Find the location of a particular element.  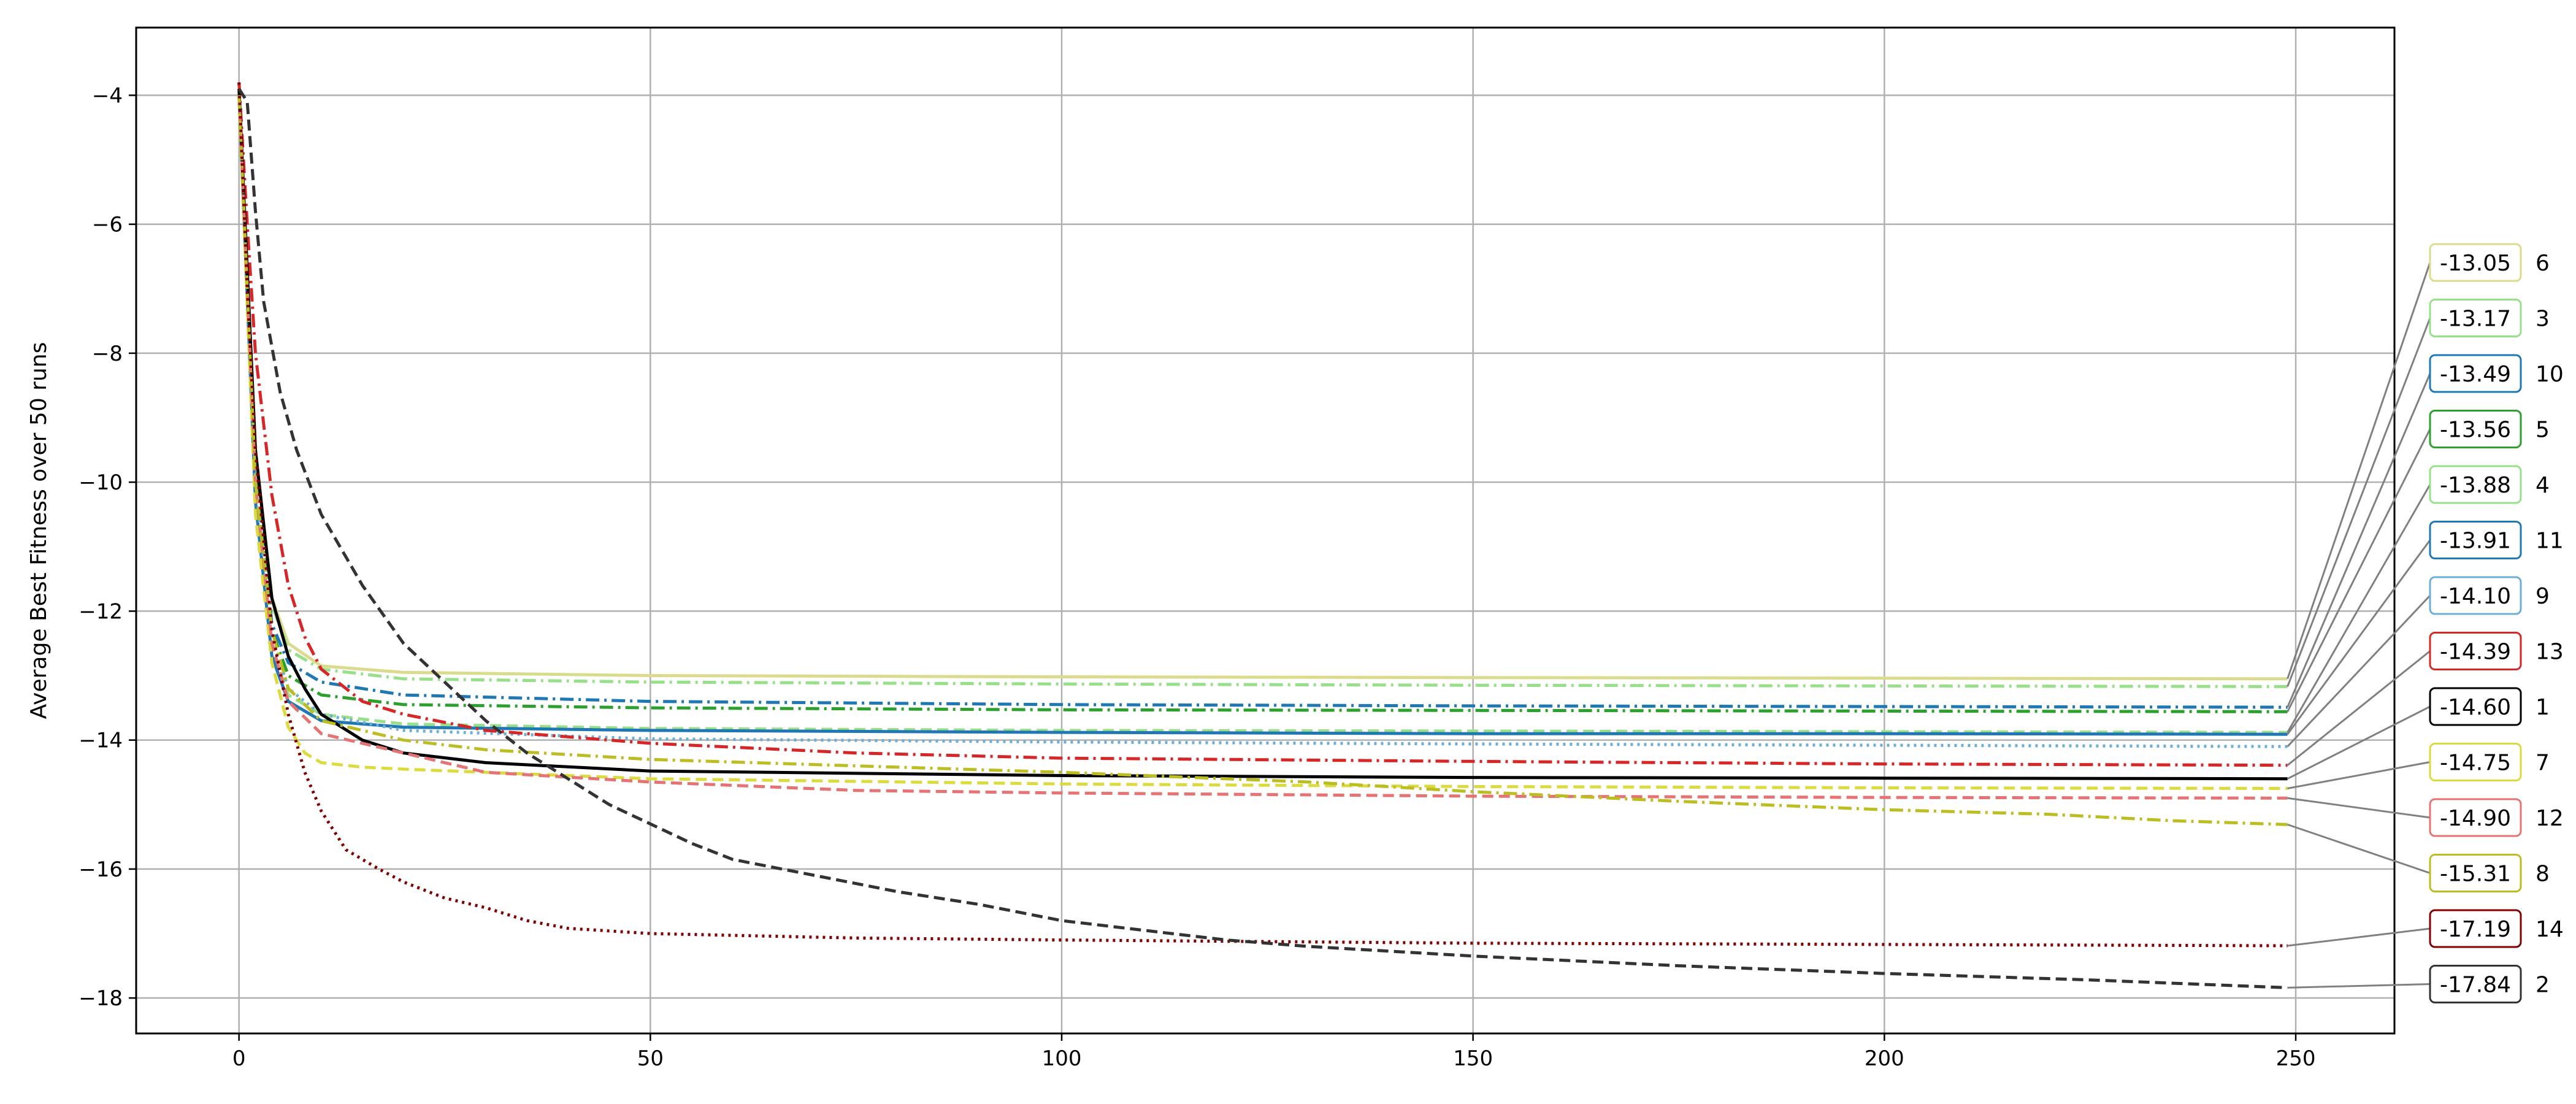

label-value-4: -13.88 is located at coordinates (2475, 485).